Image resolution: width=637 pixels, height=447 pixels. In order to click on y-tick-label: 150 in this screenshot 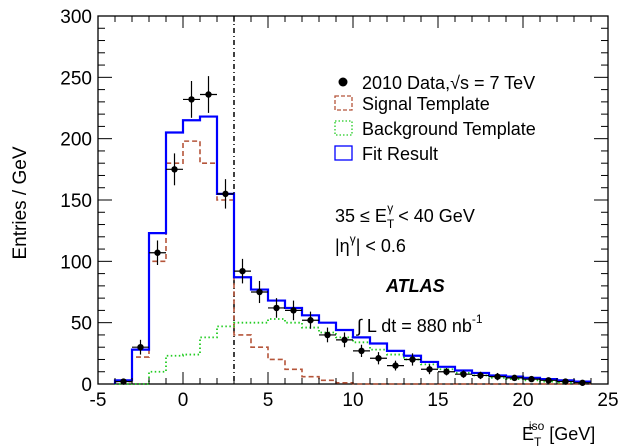, I will do `click(76, 201)`.